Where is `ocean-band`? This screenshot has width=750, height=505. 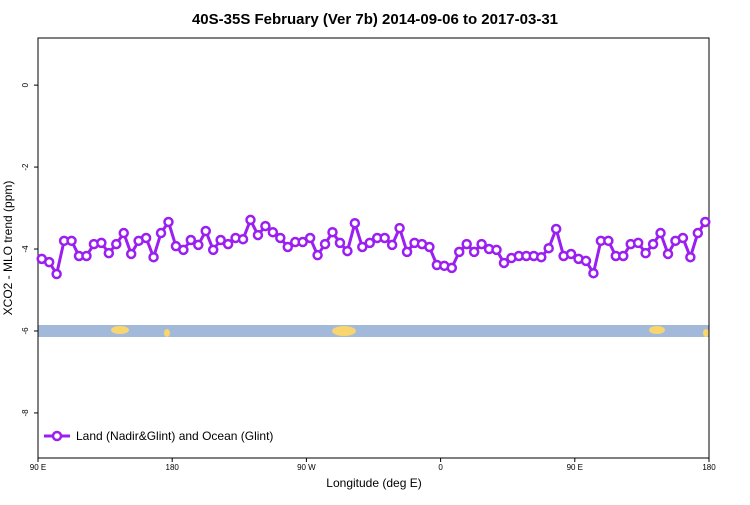 ocean-band is located at coordinates (373, 331).